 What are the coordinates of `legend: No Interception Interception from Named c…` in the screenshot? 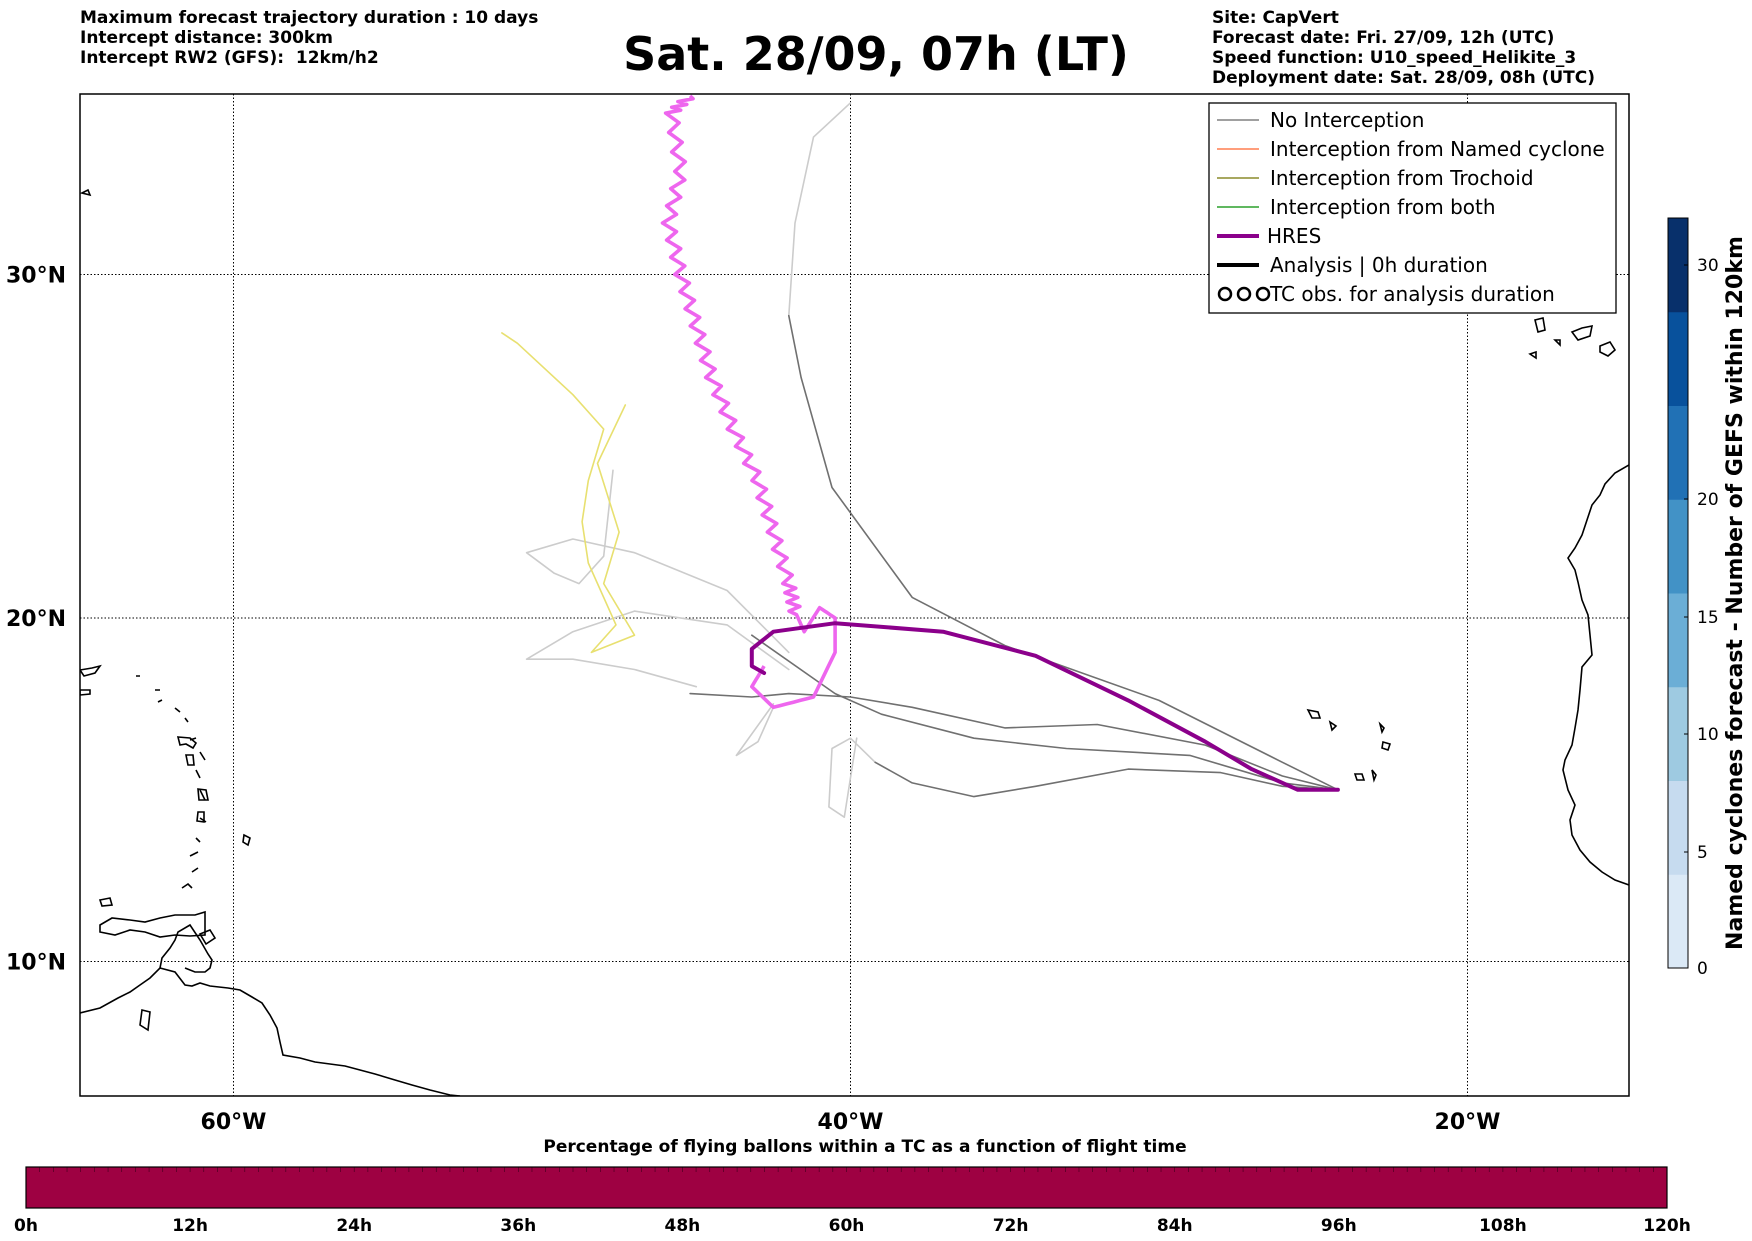 It's located at (1412, 208).